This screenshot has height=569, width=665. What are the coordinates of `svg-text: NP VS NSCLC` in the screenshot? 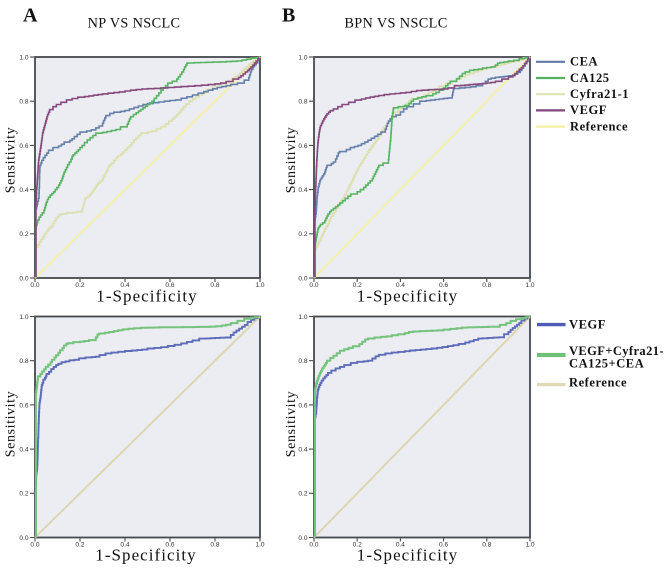 It's located at (134, 24).